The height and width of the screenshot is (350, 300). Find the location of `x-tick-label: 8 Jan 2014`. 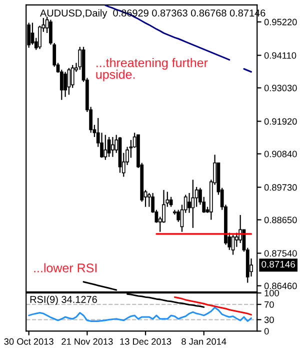

x-tick-label: 8 Jan 2014 is located at coordinates (204, 341).